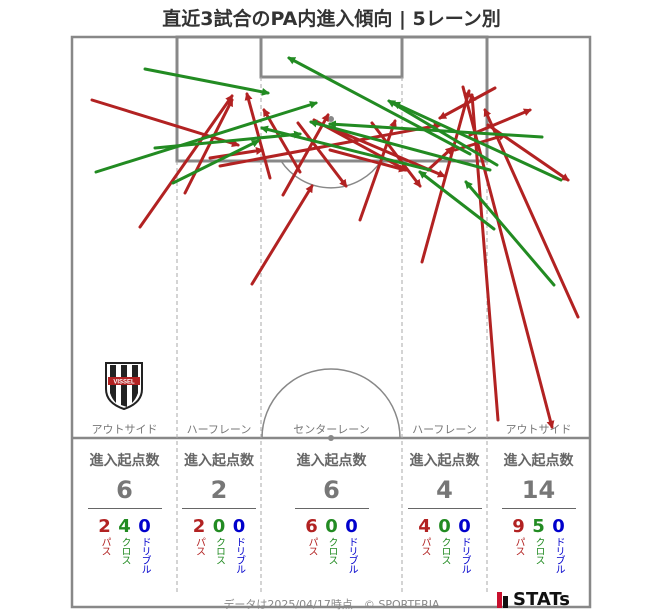  I want to click on club-crest-logo: VISSEL, so click(124, 386).